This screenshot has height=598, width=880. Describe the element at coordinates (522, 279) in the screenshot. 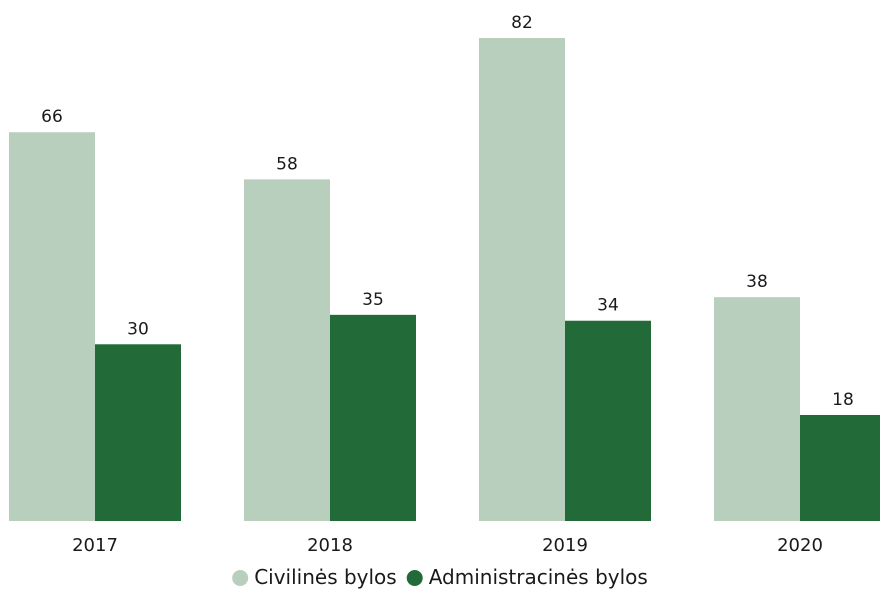

I see `bar-civilines-2019` at that location.